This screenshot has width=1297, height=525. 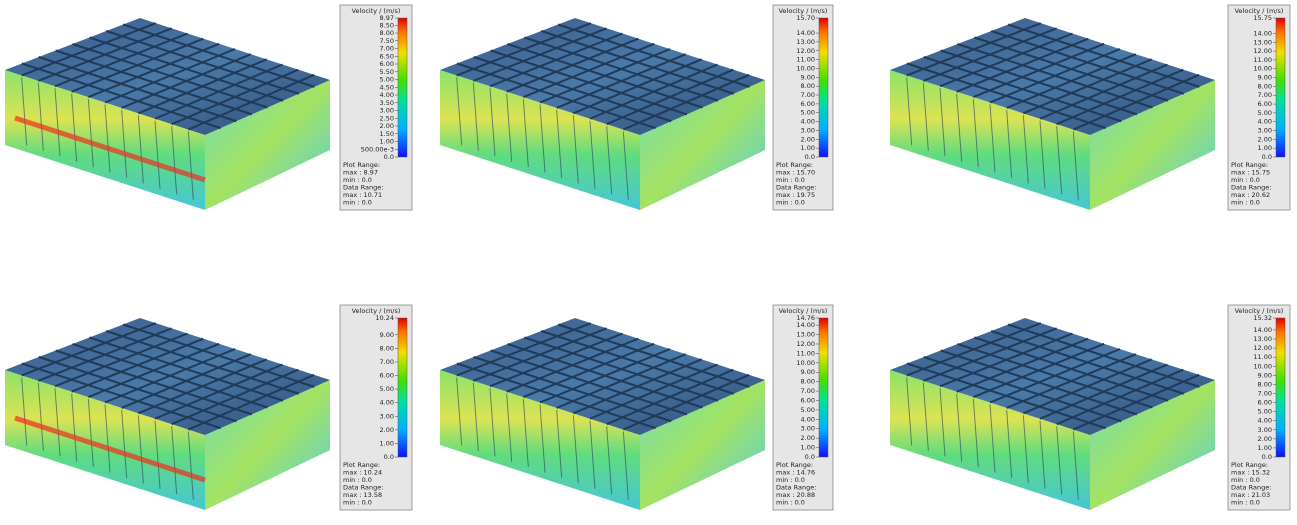 I want to click on colorbar-tick-label: 10.00, so click(x=1262, y=69).